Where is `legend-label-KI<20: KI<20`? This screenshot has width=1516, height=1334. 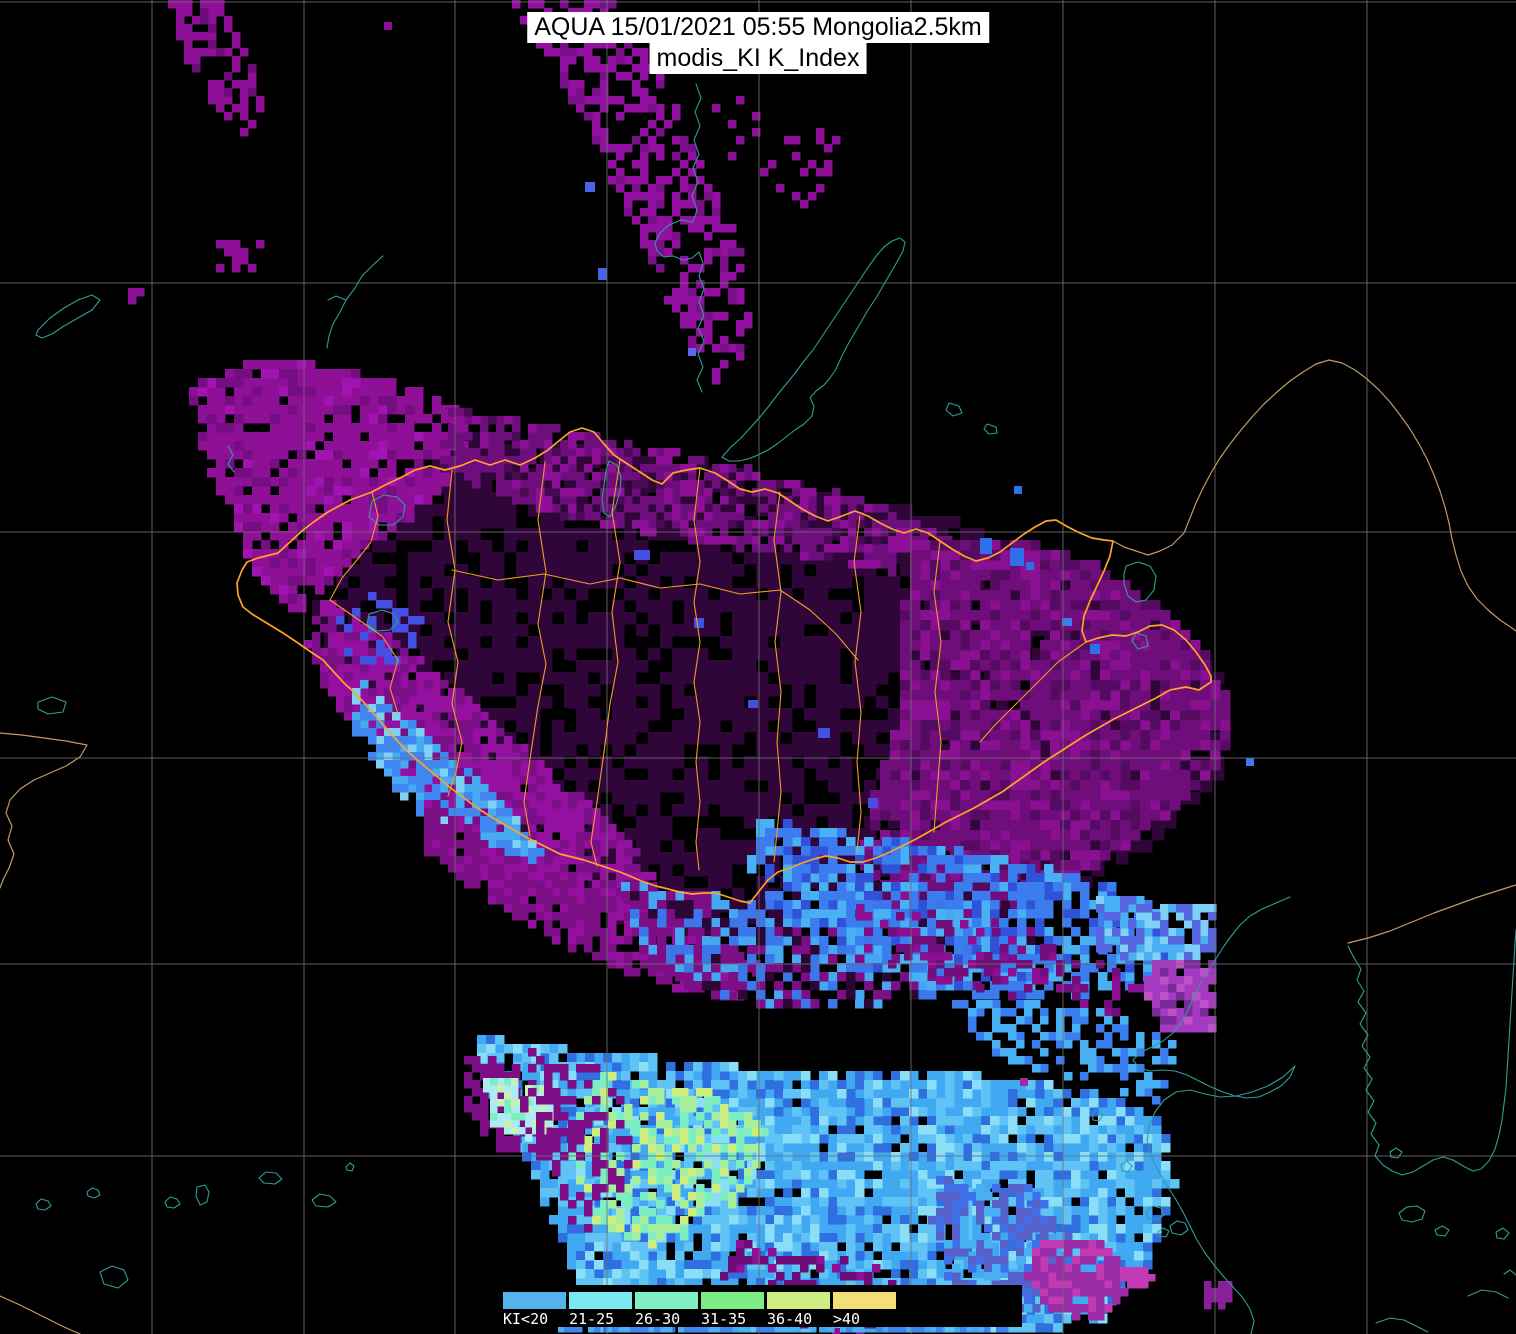
legend-label-KI<20: KI<20 is located at coordinates (526, 1319).